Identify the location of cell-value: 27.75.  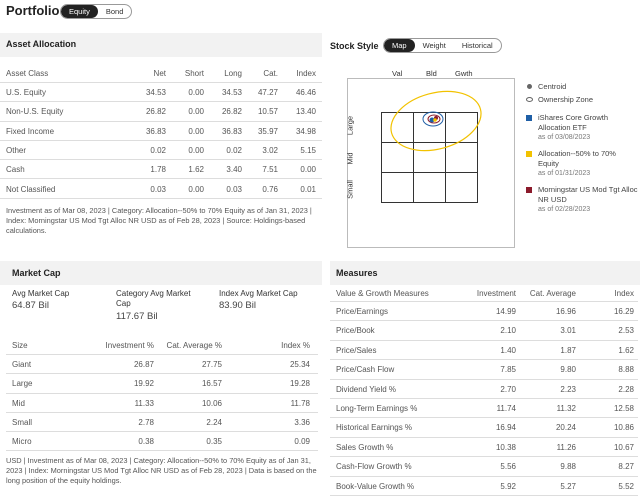
(211, 364).